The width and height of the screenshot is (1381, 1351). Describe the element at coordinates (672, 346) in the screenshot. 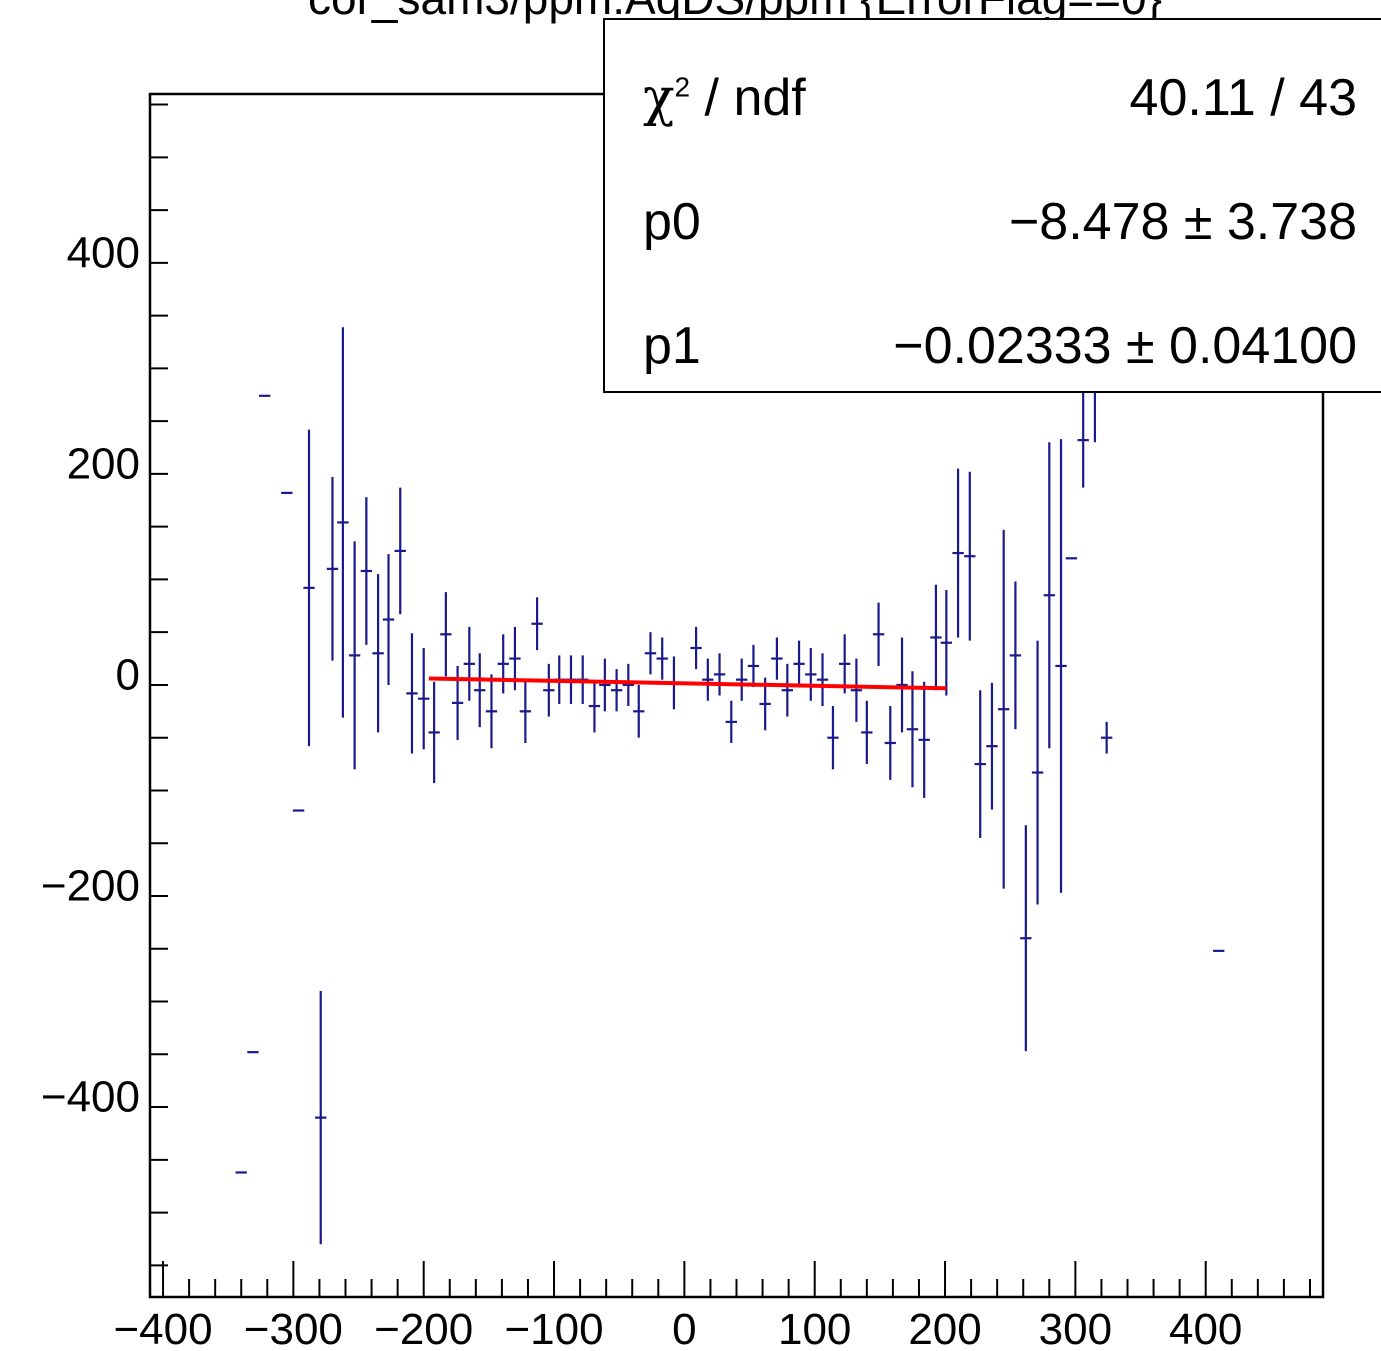

I see `stats-p1-label: p1` at that location.